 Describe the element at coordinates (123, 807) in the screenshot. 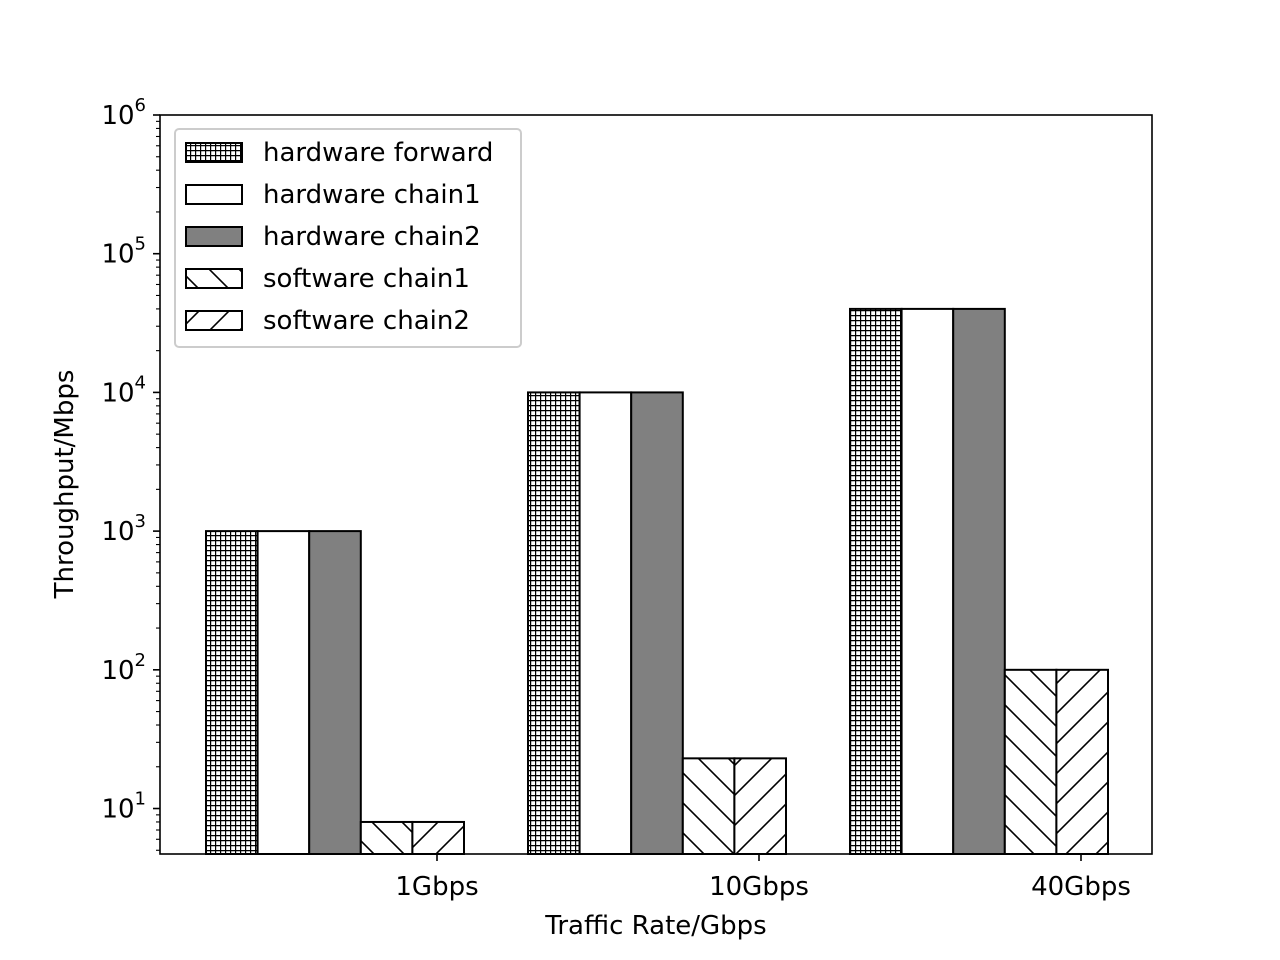

I see `y-tick-label: 10¹` at that location.